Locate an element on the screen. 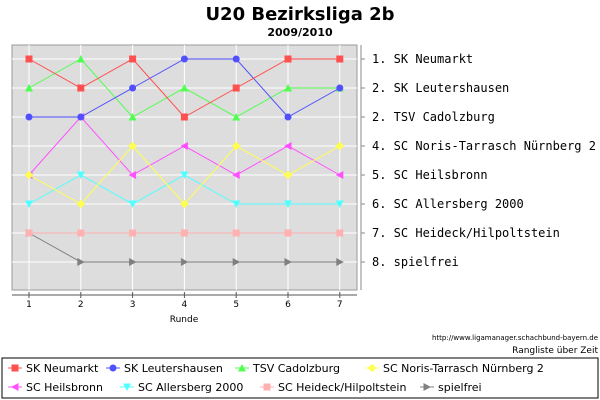  legend-item: TSV Cadolzburg is located at coordinates (287, 368).